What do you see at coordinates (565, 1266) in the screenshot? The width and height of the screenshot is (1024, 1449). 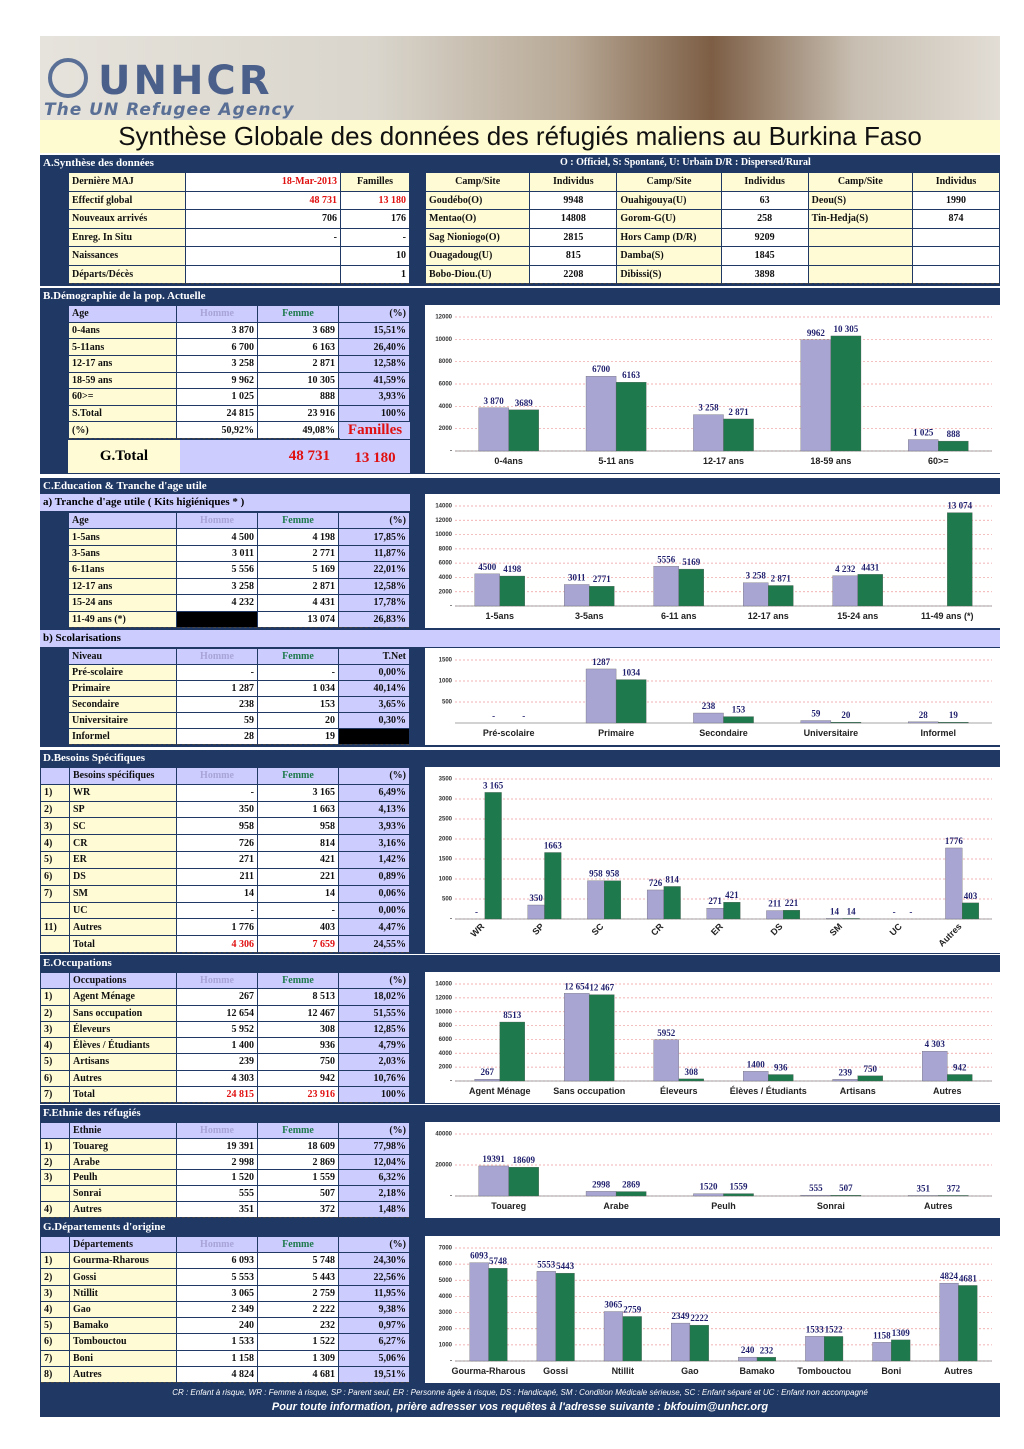 I see `value-label: 5443` at bounding box center [565, 1266].